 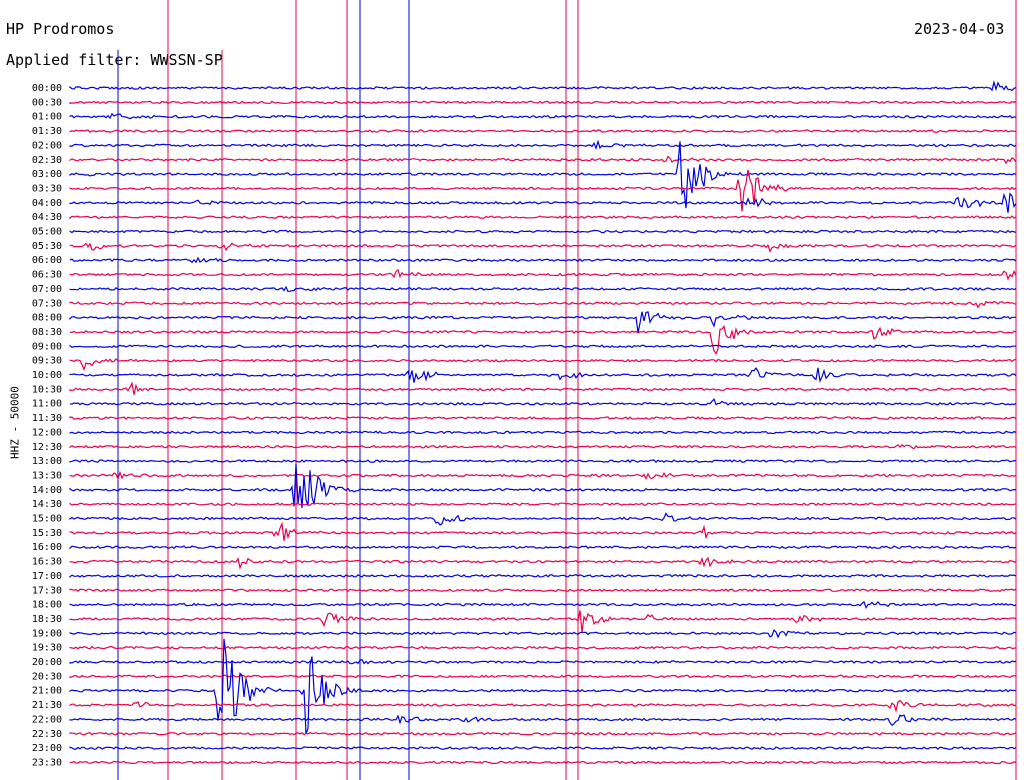 I want to click on tick-label-0130: 01:30, so click(x=47, y=131).